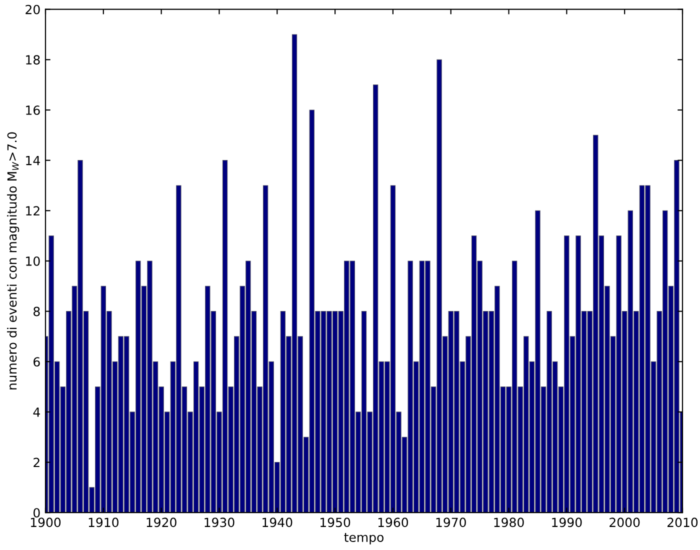 Image resolution: width=700 pixels, height=550 pixels. I want to click on y-tick-label: 6, so click(37, 362).